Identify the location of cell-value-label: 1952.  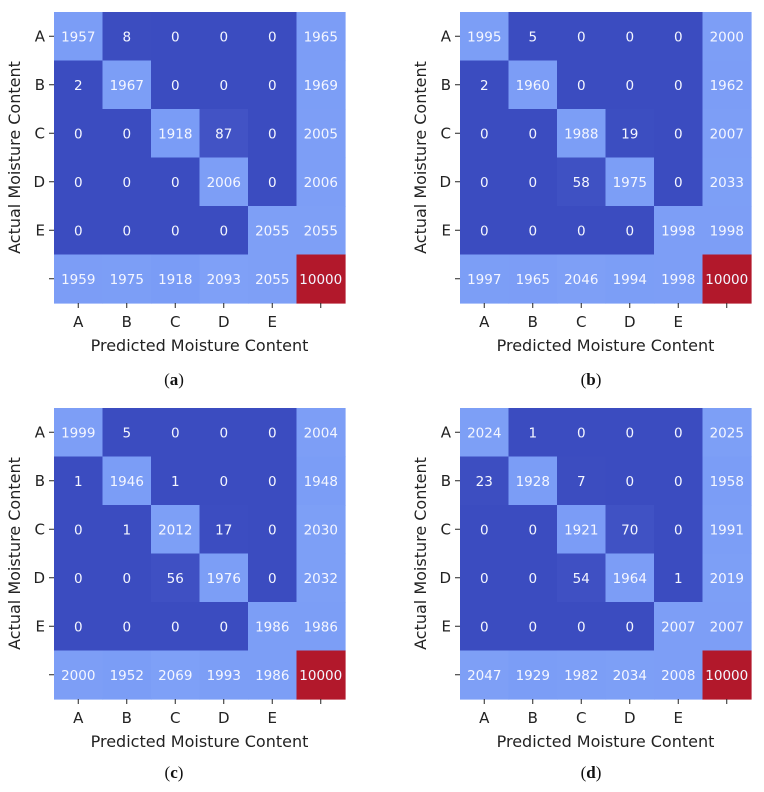
(127, 676).